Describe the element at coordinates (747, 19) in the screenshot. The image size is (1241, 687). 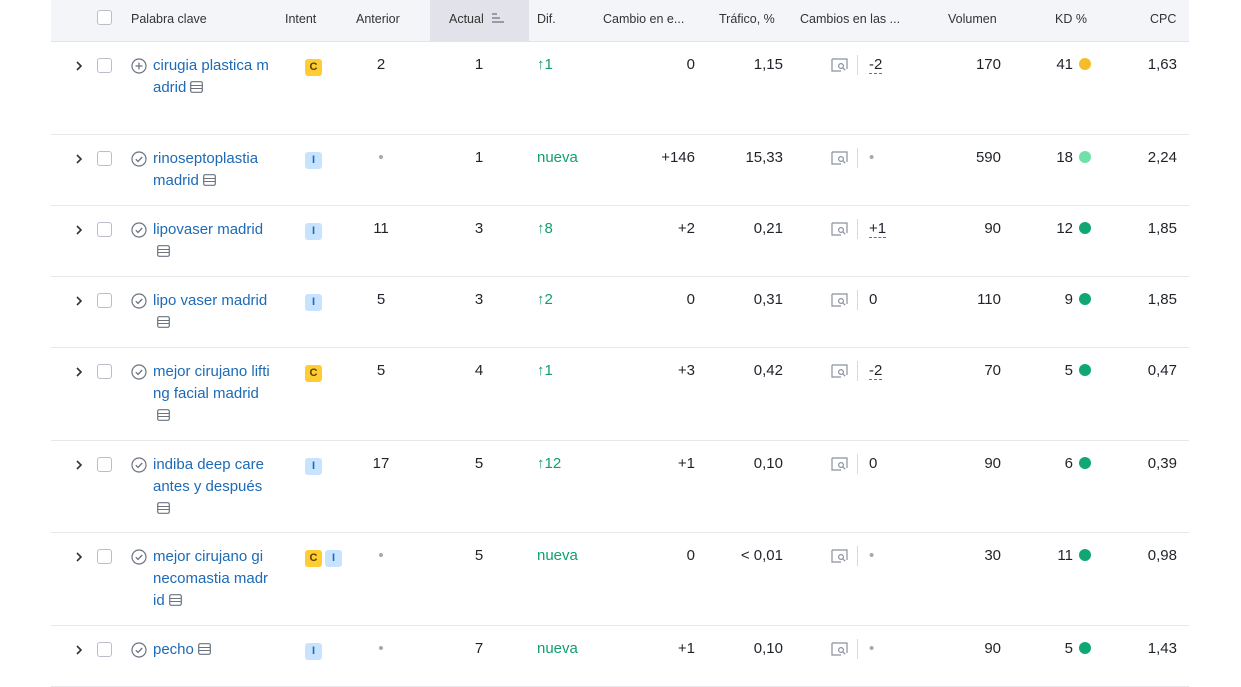
I see `header-traffic: Tráfico, %` at that location.